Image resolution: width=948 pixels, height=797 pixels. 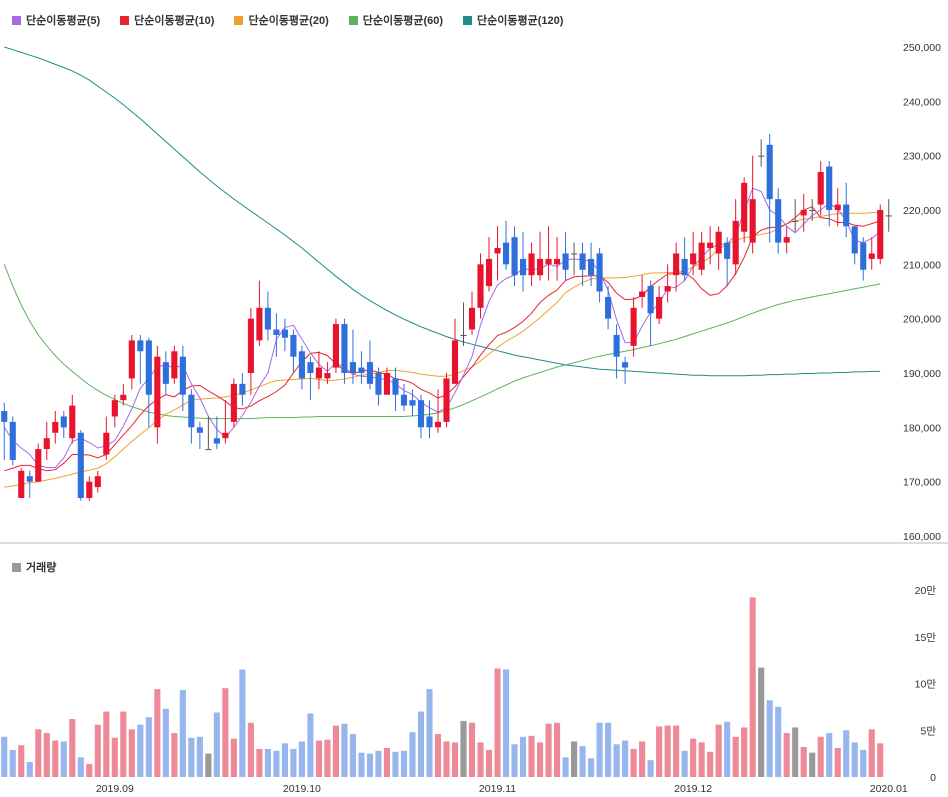 I want to click on legend-ma60: 단순이동평균(60), so click(x=395, y=20).